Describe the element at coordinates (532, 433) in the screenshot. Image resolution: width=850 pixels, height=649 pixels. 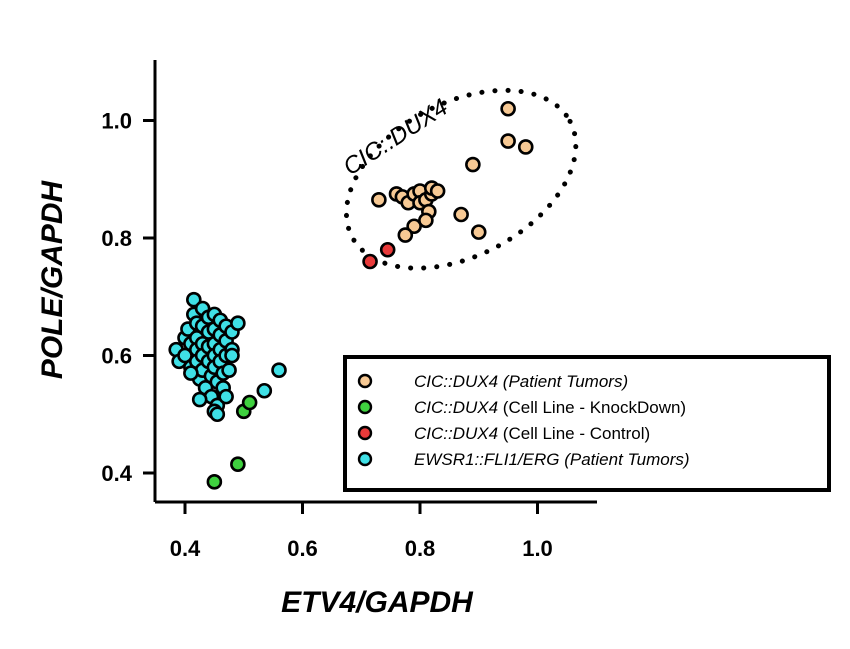
I see `legend-label: CIC::DUX4 (Cell Line - Control)` at that location.